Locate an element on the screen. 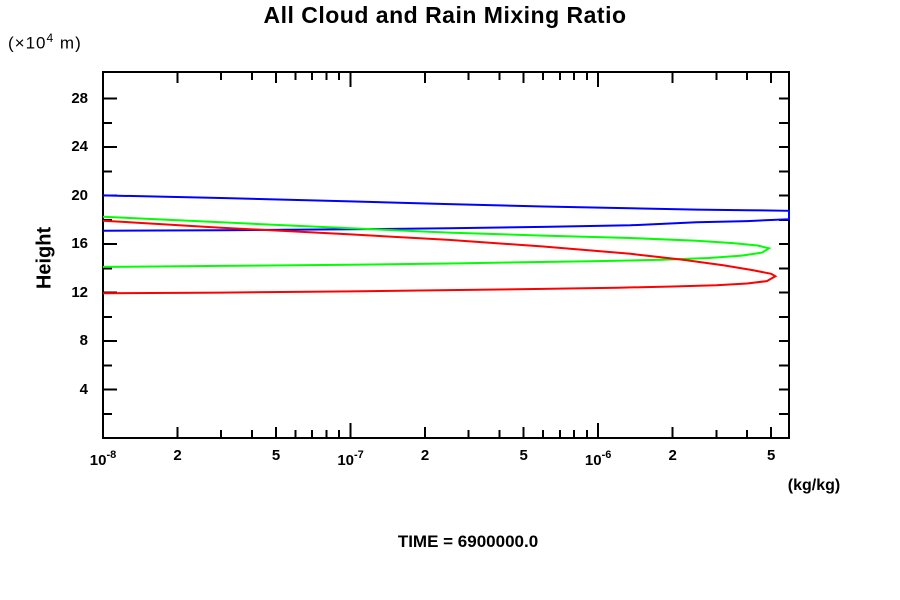 The width and height of the screenshot is (900, 600). x-axis-unit-label: (kg/kg) is located at coordinates (814, 485).